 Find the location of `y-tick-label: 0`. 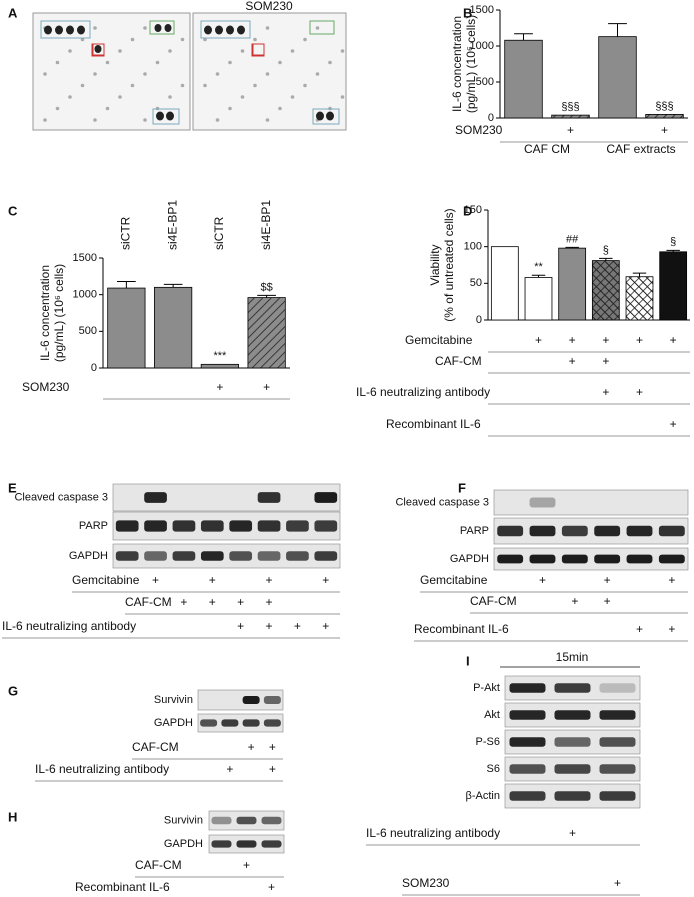

y-tick-label: 0 is located at coordinates (491, 118).